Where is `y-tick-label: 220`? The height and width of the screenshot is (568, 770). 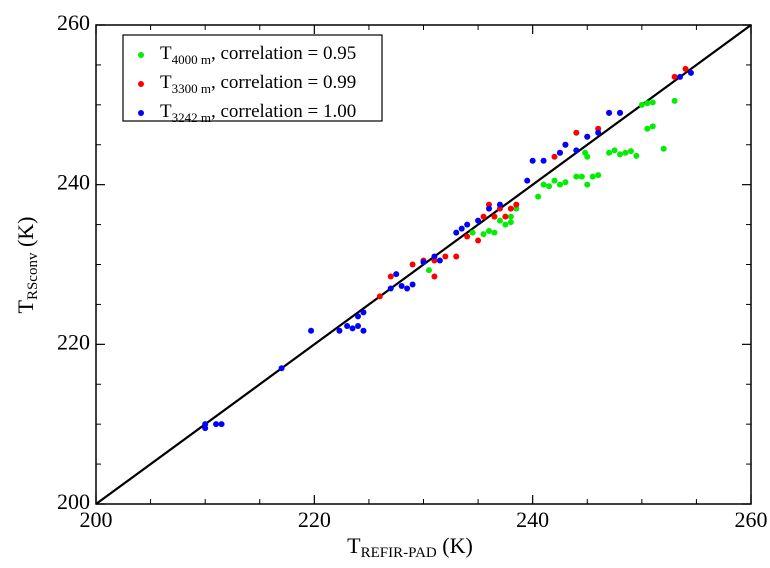 y-tick-label: 220 is located at coordinates (73, 341).